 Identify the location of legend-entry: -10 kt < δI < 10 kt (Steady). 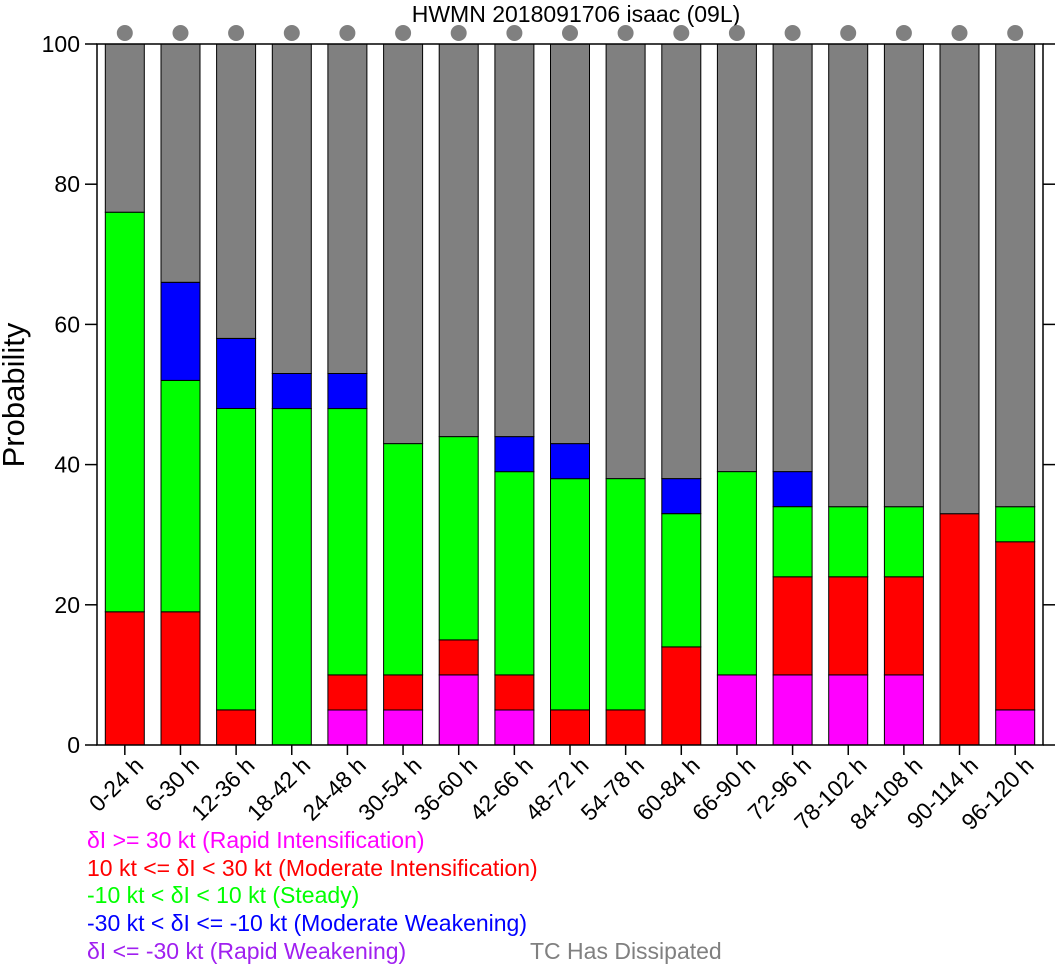
(223, 895).